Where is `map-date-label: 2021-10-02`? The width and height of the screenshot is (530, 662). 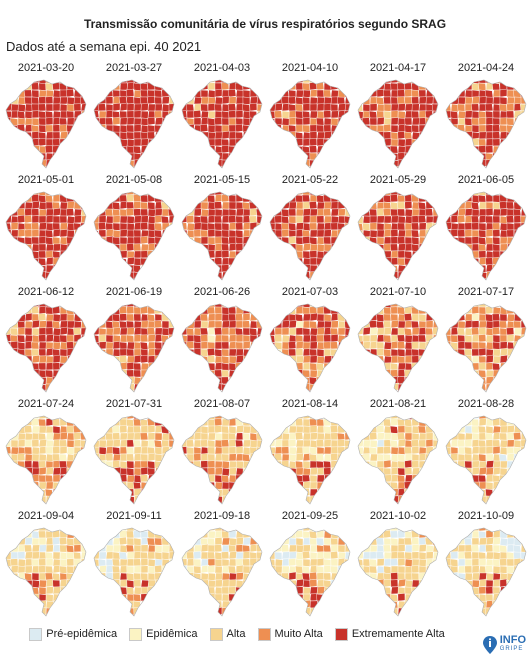
map-date-label: 2021-10-02 is located at coordinates (398, 516).